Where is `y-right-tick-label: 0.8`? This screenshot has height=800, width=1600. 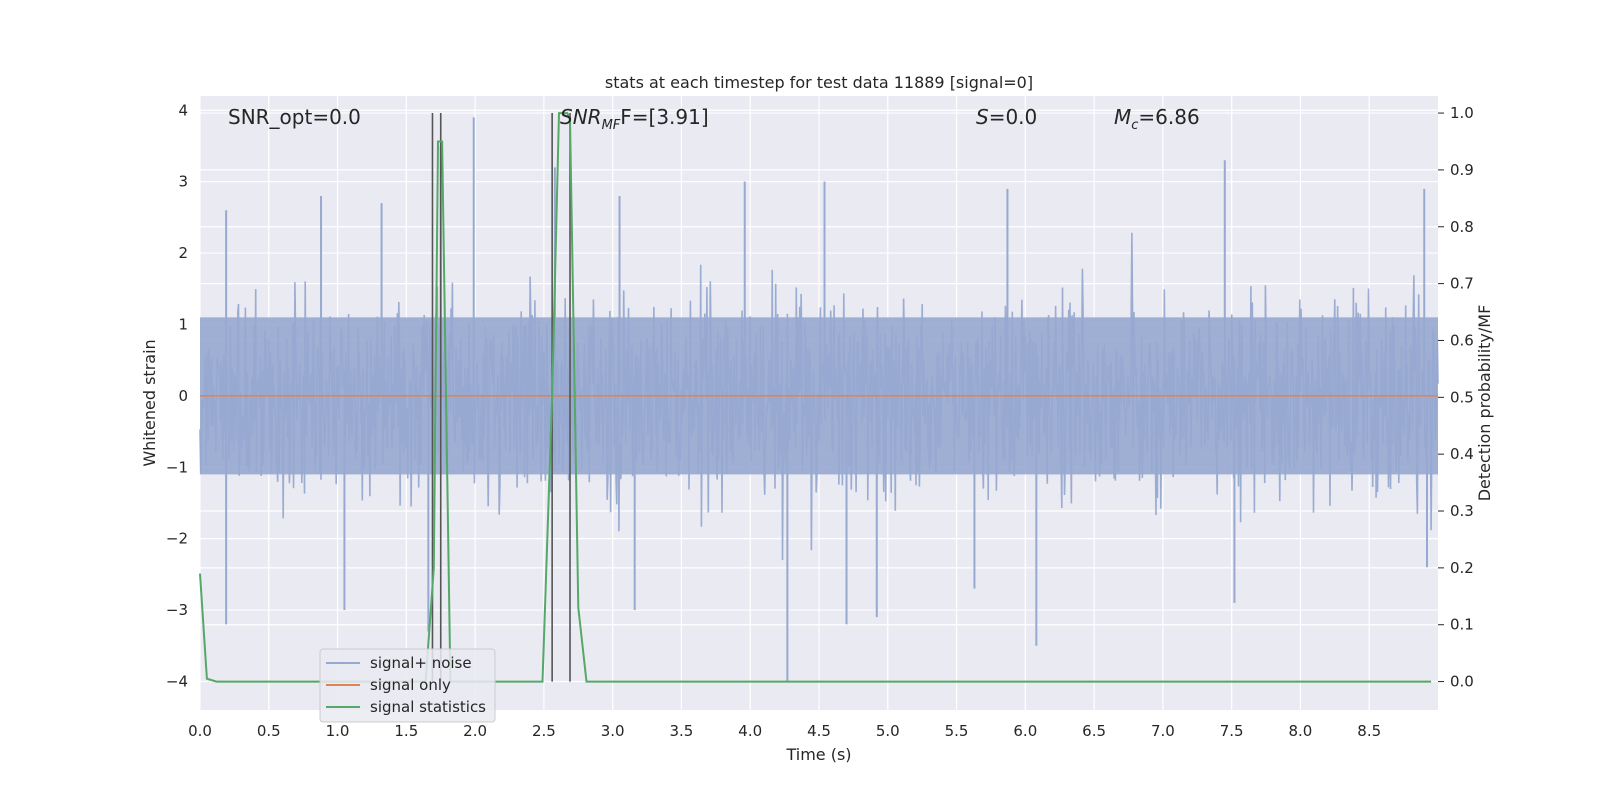 y-right-tick-label: 0.8 is located at coordinates (1462, 227).